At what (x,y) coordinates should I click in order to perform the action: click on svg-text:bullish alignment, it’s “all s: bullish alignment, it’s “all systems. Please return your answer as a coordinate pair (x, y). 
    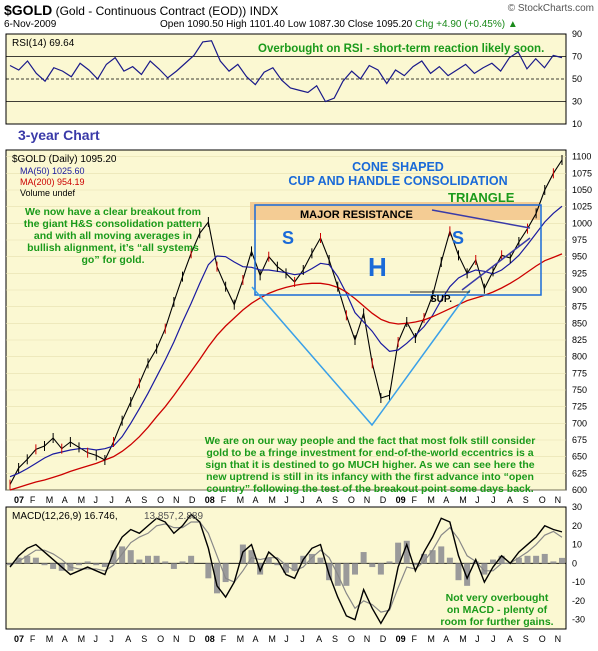
    Looking at the image, I should click on (113, 248).